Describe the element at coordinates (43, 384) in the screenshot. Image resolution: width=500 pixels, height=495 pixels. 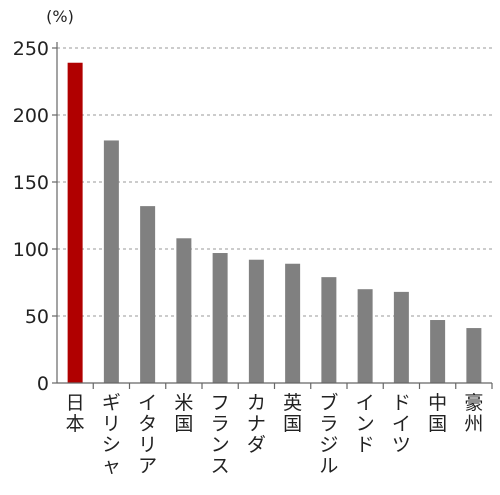
I see `y-tick-label: 0` at that location.